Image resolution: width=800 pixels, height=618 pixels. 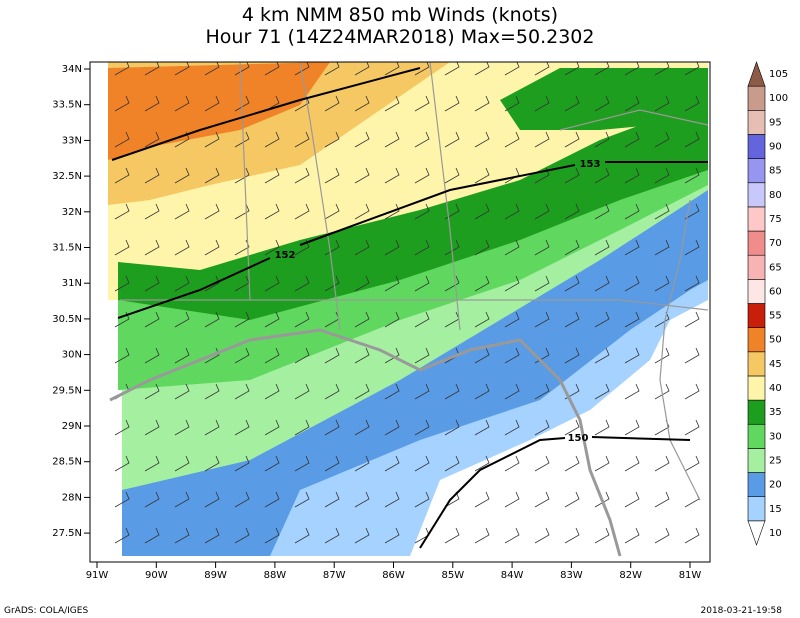 I want to click on colorbar-label: 95, so click(x=775, y=122).